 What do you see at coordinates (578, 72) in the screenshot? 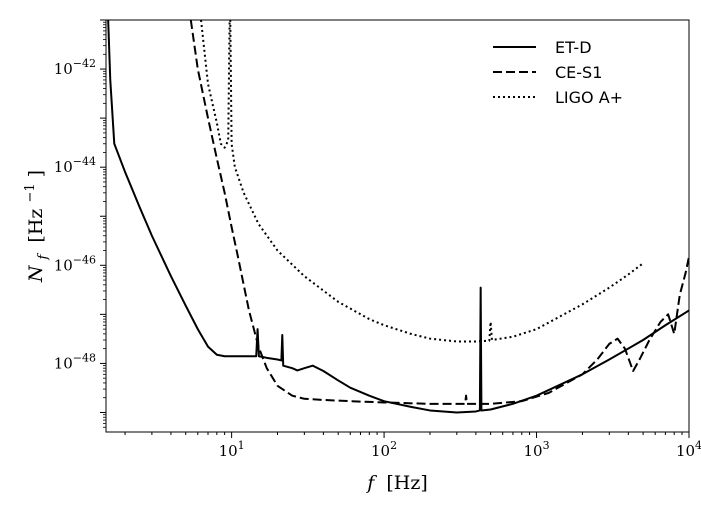
I see `legend-label-ce-s1: CE-S1` at bounding box center [578, 72].